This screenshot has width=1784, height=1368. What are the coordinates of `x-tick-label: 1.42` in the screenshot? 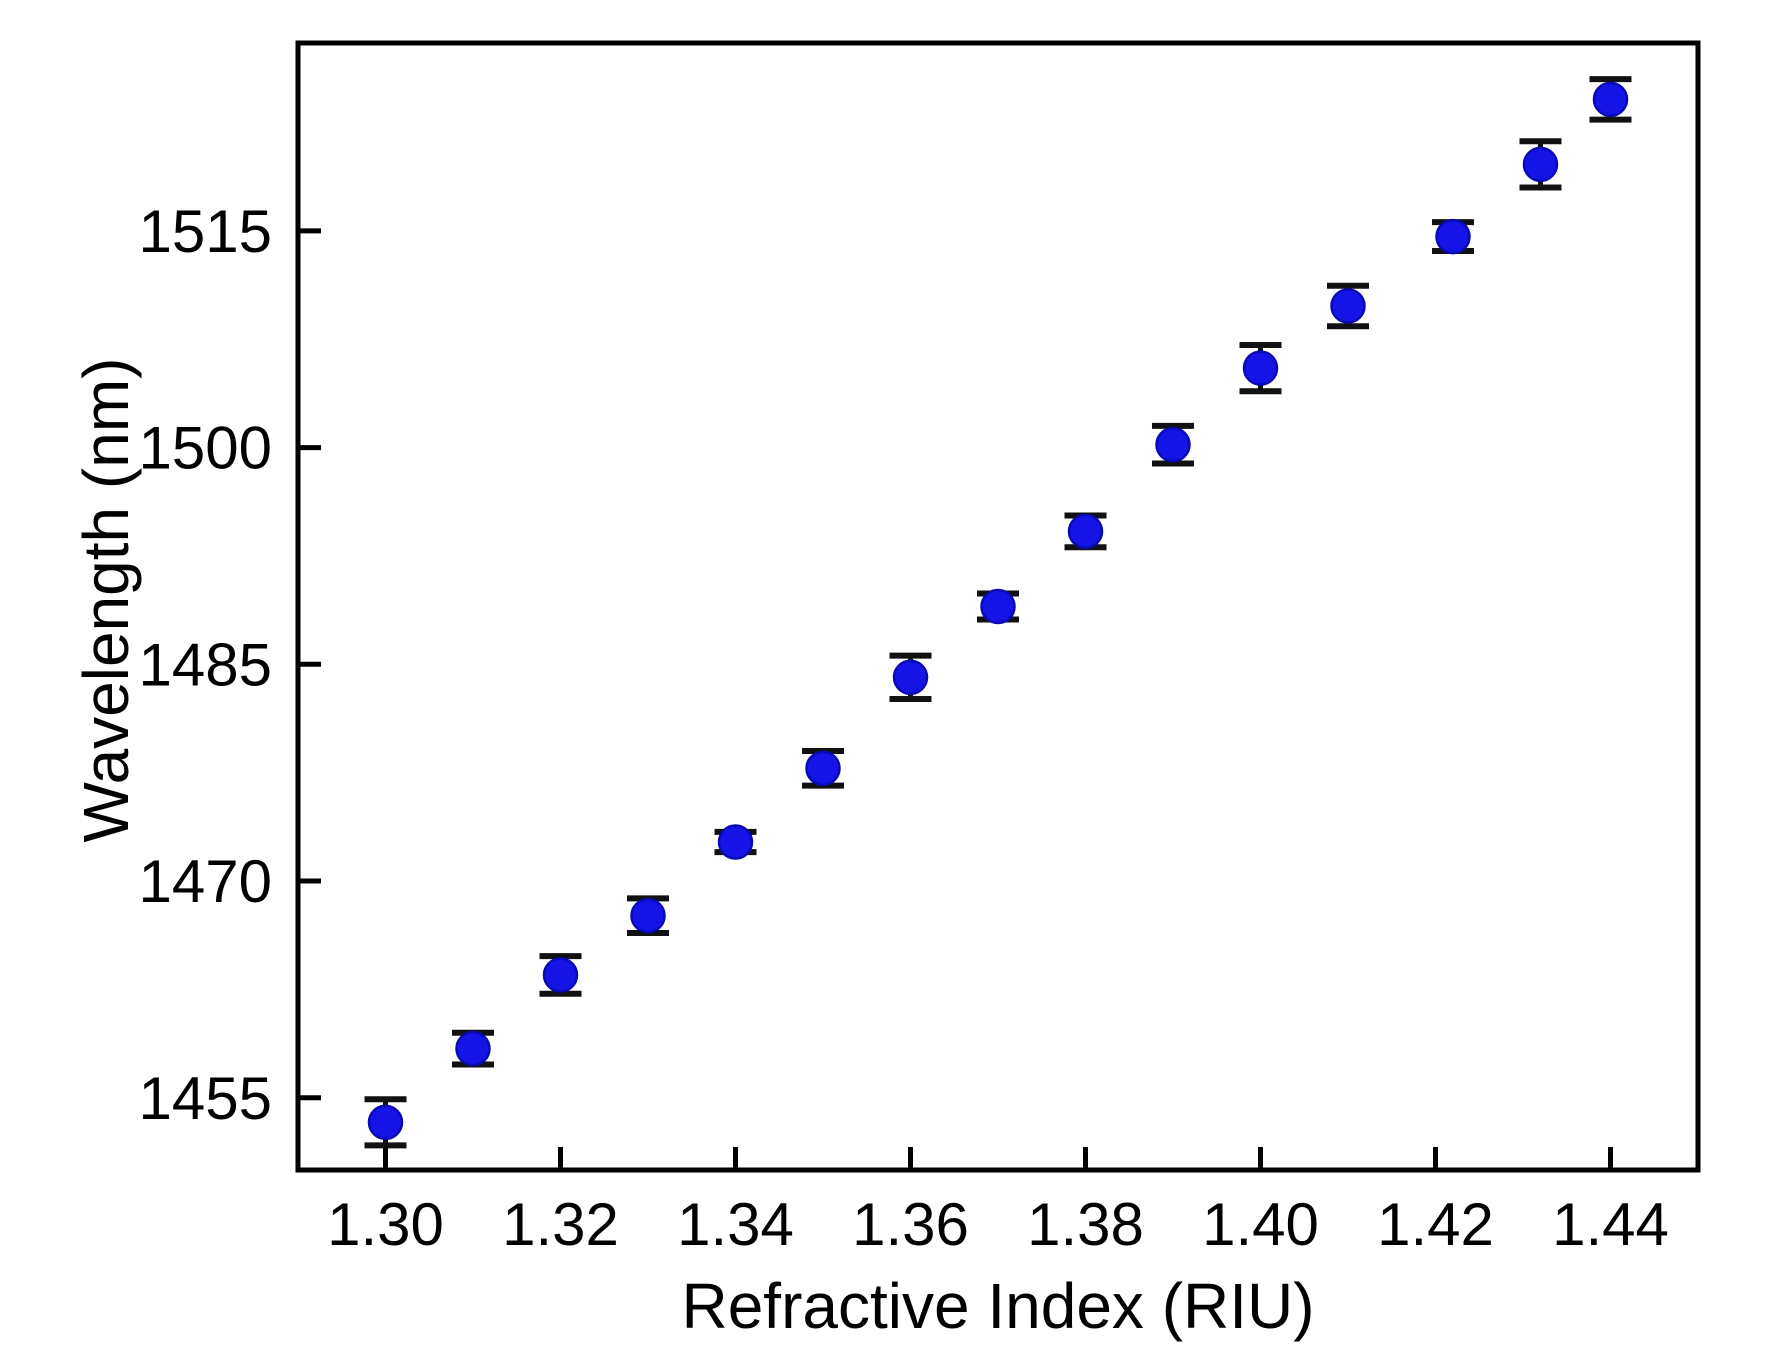 It's located at (1435, 1224).